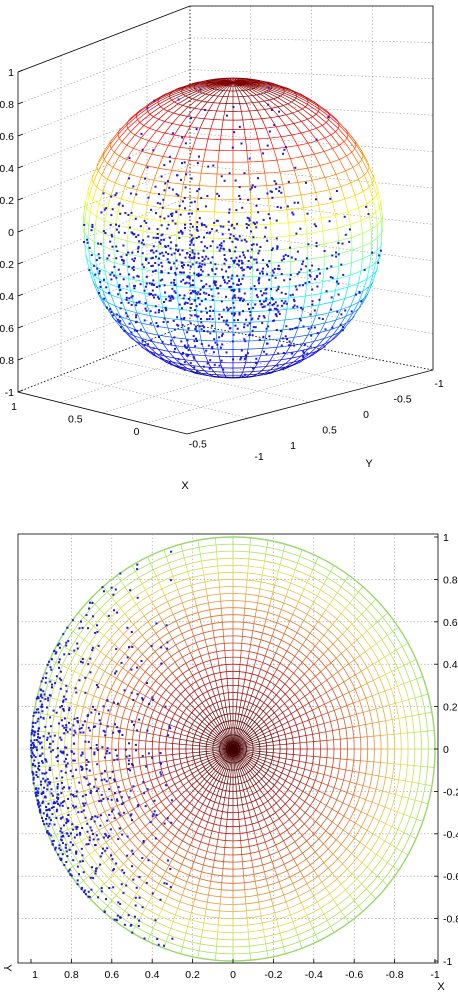  What do you see at coordinates (311, 210) in the screenshot?
I see `back-grid-line` at bounding box center [311, 210].